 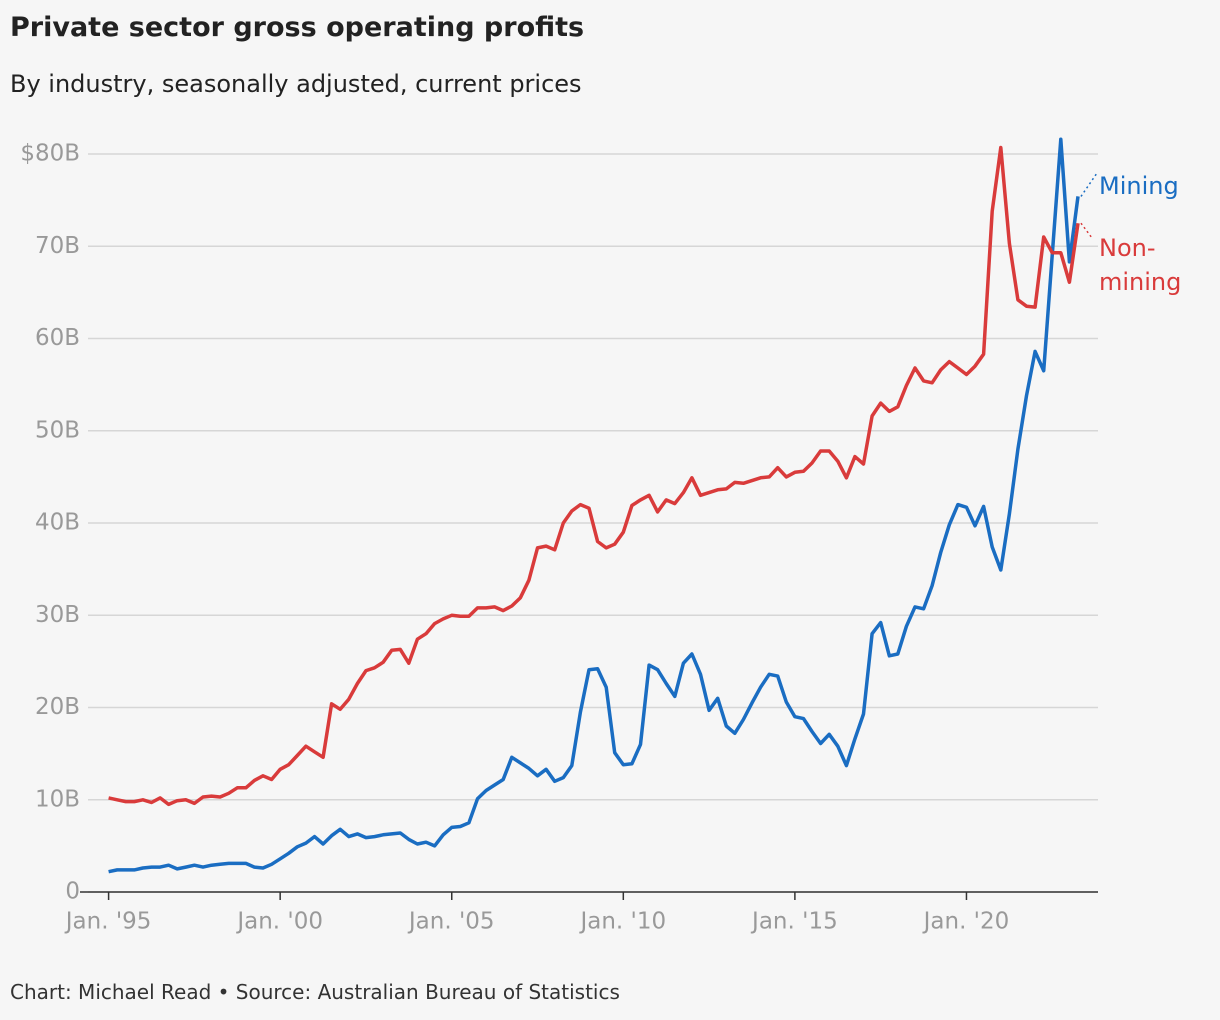 I want to click on y-tick-label: 20B, so click(x=57, y=707).